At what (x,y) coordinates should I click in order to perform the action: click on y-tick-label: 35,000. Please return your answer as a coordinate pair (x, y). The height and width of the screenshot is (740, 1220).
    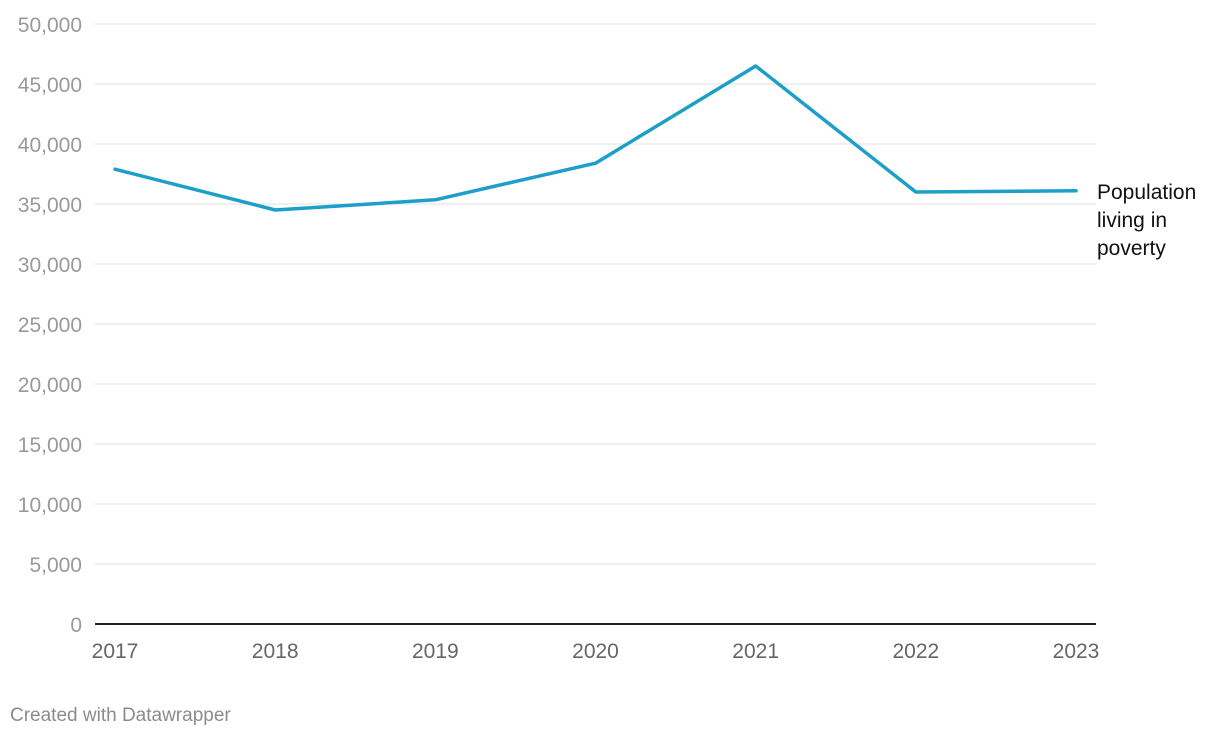
    Looking at the image, I should click on (50, 205).